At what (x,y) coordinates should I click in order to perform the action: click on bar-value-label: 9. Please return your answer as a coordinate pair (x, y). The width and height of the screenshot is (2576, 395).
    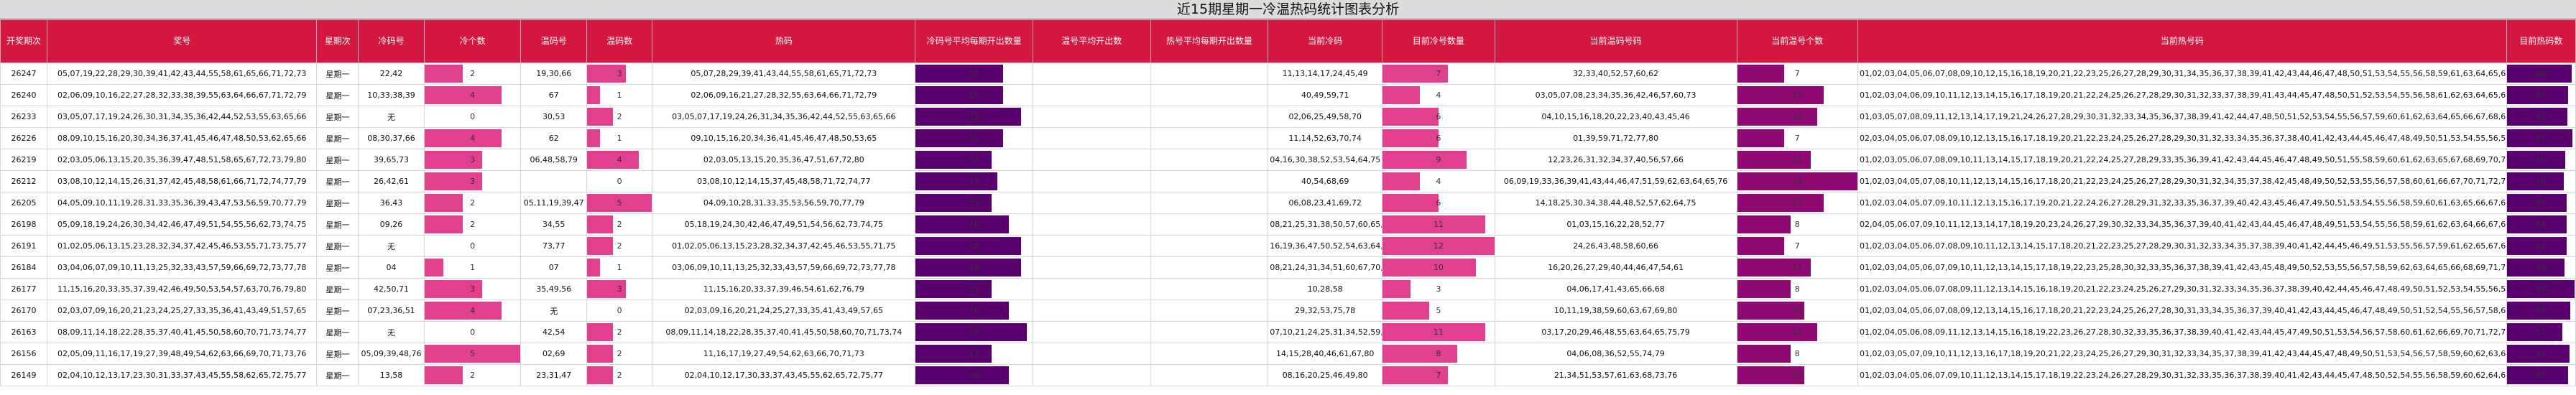
    Looking at the image, I should click on (1439, 159).